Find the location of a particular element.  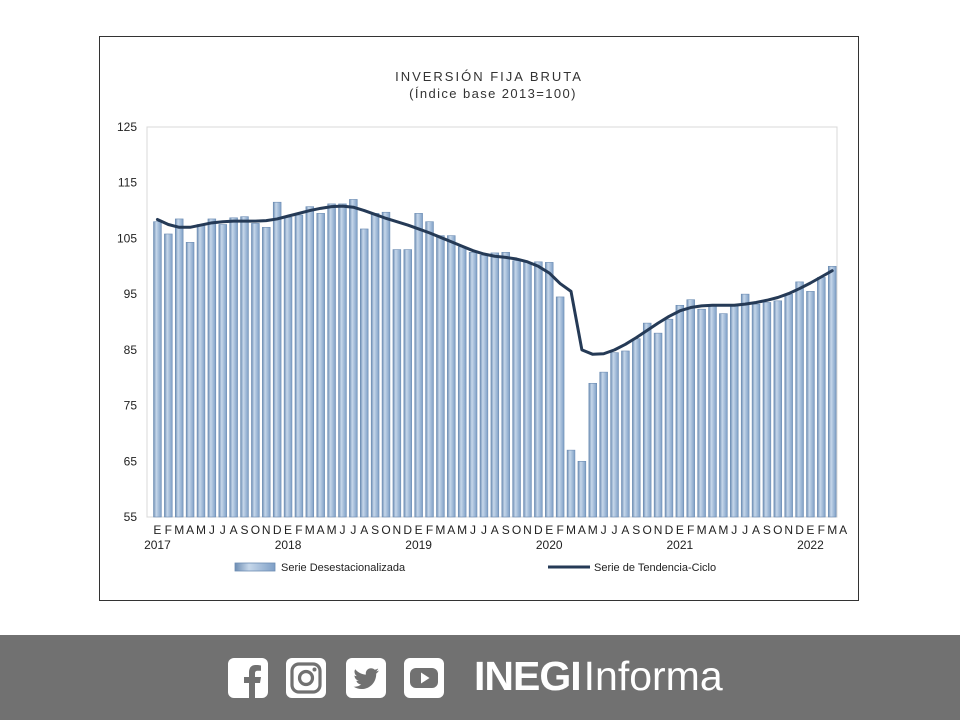

inegi-informa-logo: INEGIInforma is located at coordinates (598, 676).